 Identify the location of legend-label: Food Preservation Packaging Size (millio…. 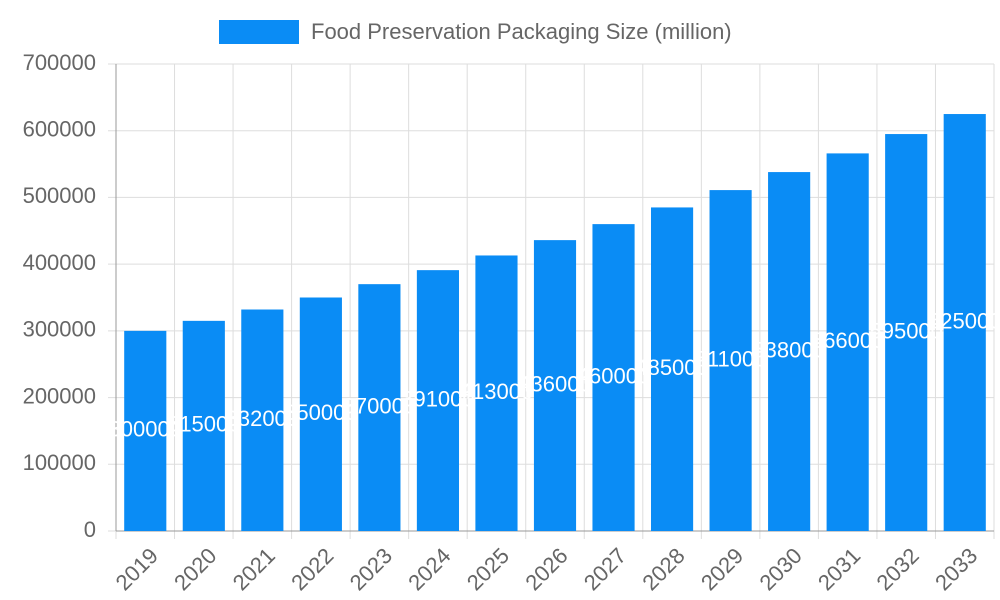
(521, 31).